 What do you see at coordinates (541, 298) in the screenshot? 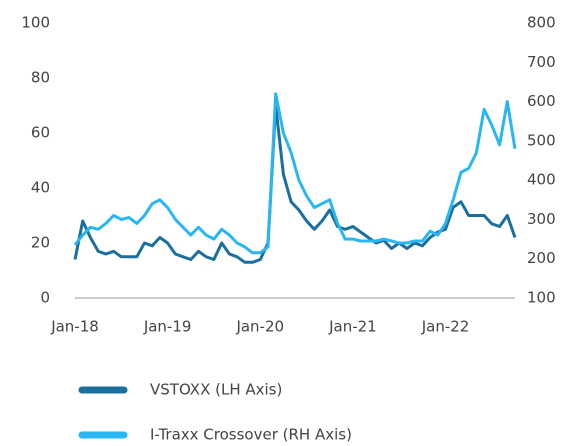
I see `y2-tick-label: 100` at bounding box center [541, 298].